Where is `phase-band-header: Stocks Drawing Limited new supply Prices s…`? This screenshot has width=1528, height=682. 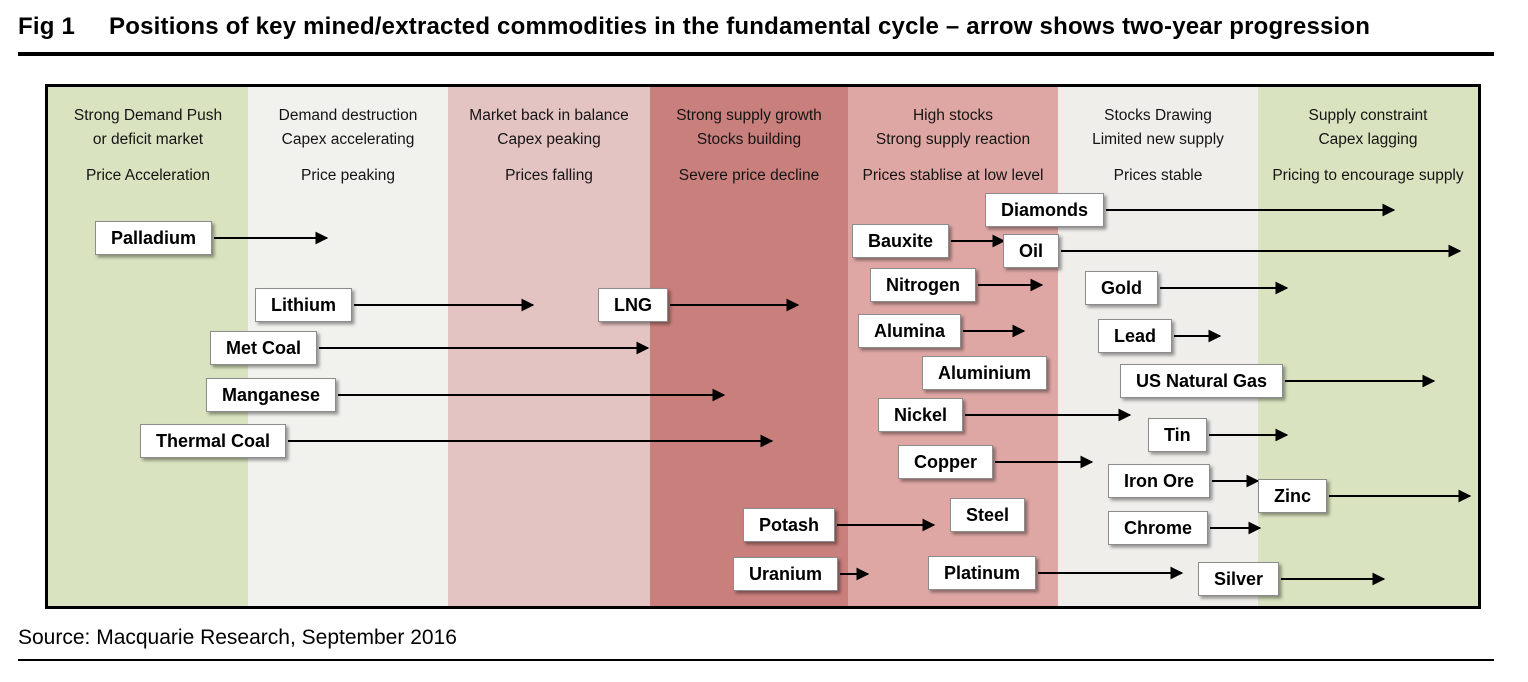 phase-band-header: Stocks Drawing Limited new supply Prices s… is located at coordinates (1158, 137).